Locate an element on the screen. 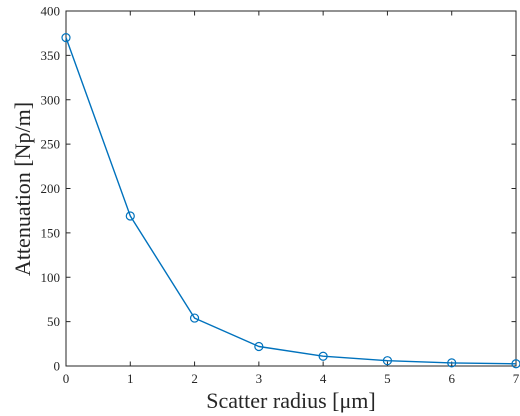 The image size is (520, 416). x-tick-label: 3 is located at coordinates (259, 378).